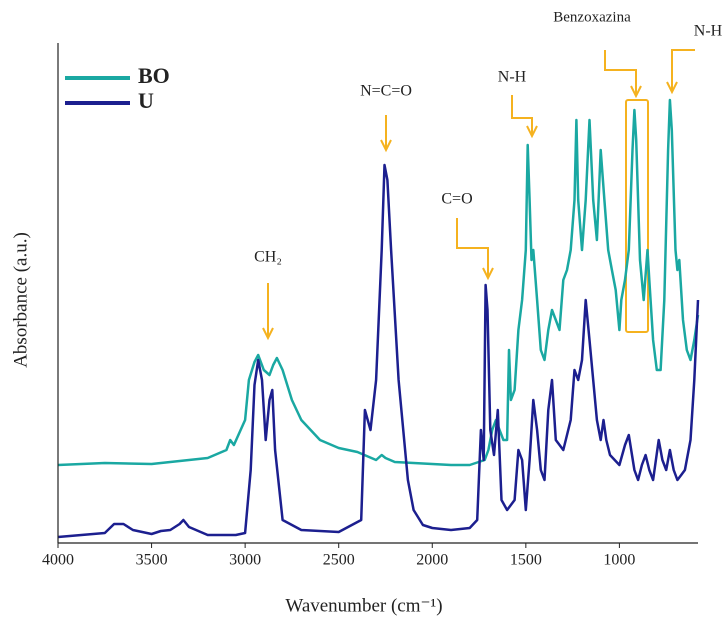 The height and width of the screenshot is (625, 728). I want to click on x-tick-label: 3000, so click(245, 560).